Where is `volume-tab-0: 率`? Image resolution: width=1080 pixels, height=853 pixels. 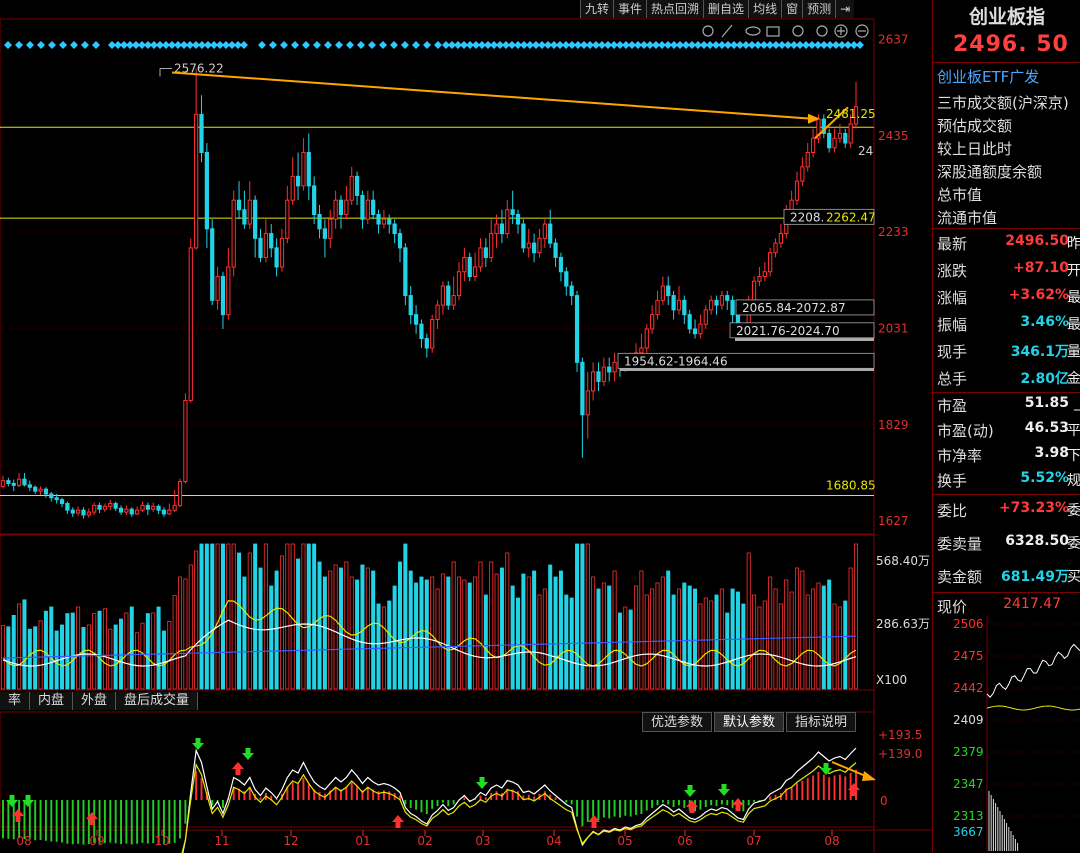 volume-tab-0: 率 is located at coordinates (15, 701).